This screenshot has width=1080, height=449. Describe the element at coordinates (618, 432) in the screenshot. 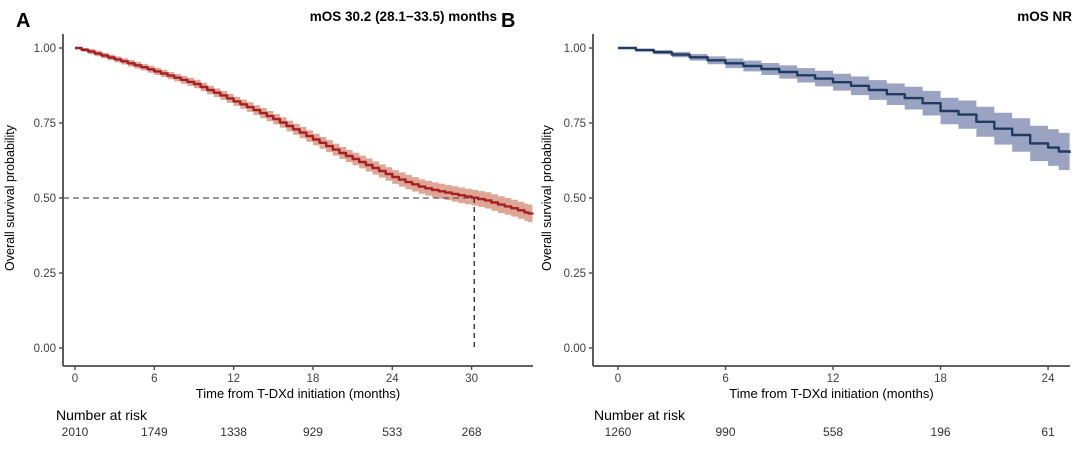

I see `number-at-risk-value: 1260` at that location.